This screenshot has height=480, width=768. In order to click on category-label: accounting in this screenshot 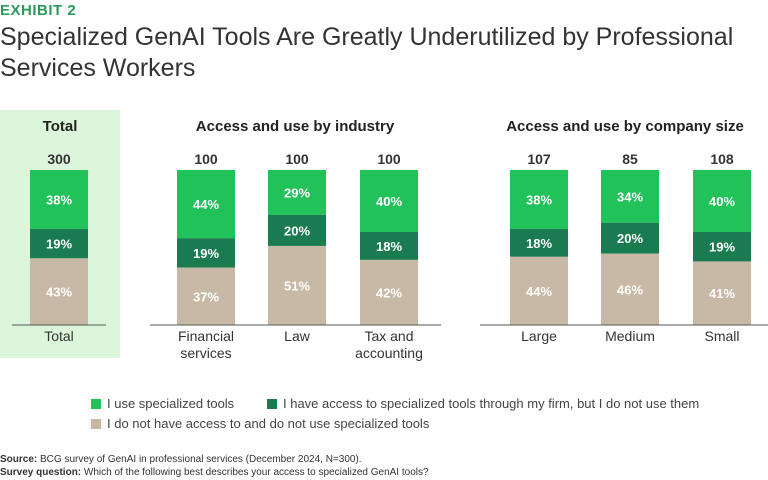, I will do `click(389, 353)`.